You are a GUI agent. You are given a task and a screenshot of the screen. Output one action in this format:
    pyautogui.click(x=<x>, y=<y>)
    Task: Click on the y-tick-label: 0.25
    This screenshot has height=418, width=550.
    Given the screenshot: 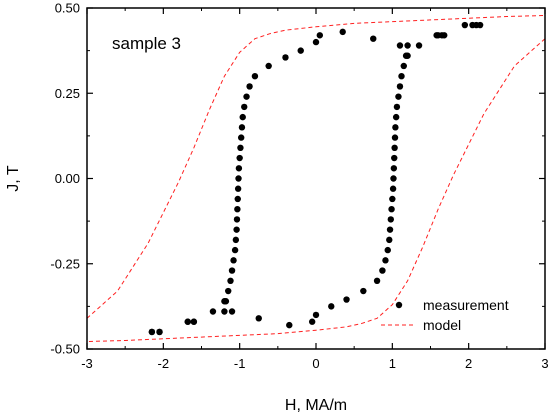 What is the action you would take?
    pyautogui.click(x=67, y=93)
    